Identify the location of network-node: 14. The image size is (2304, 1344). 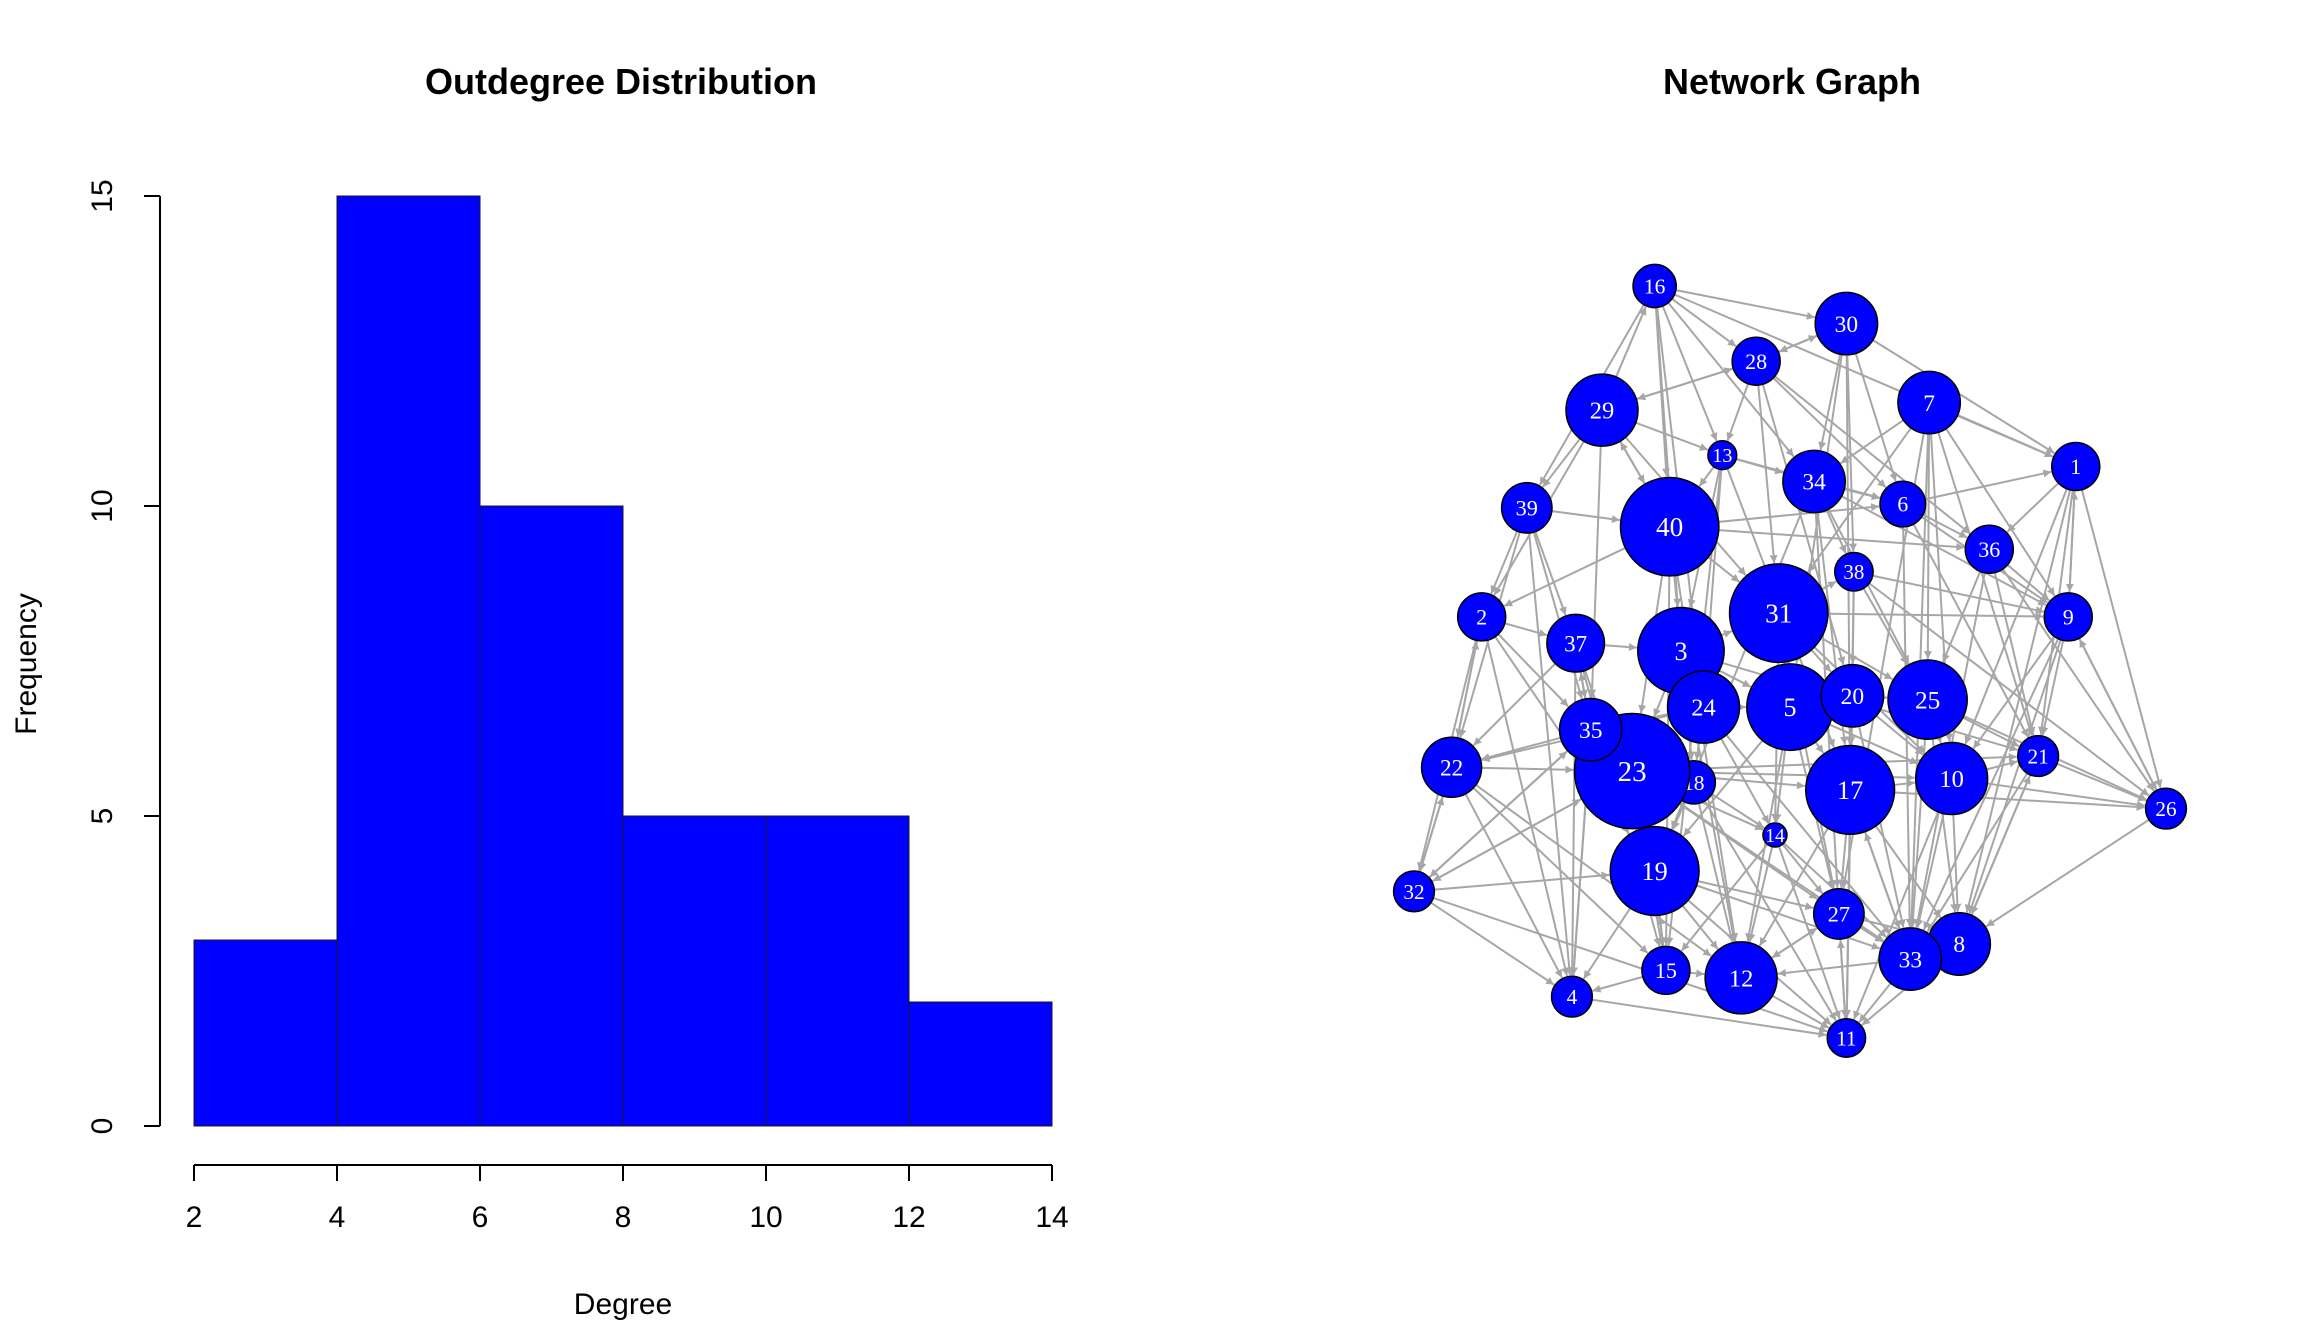
(1775, 835).